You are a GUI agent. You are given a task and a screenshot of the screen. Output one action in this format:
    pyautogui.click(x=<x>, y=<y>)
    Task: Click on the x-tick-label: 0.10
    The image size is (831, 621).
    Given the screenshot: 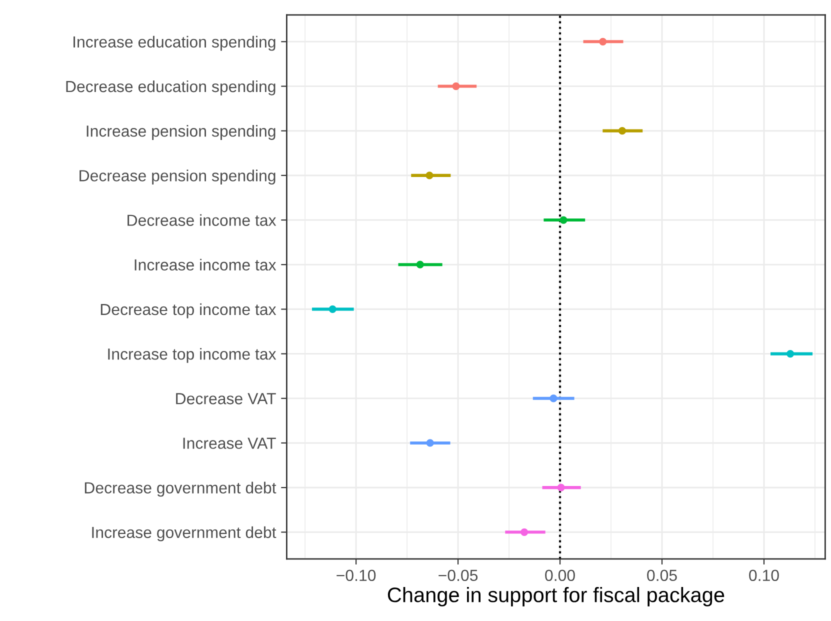 What is the action you would take?
    pyautogui.click(x=764, y=576)
    